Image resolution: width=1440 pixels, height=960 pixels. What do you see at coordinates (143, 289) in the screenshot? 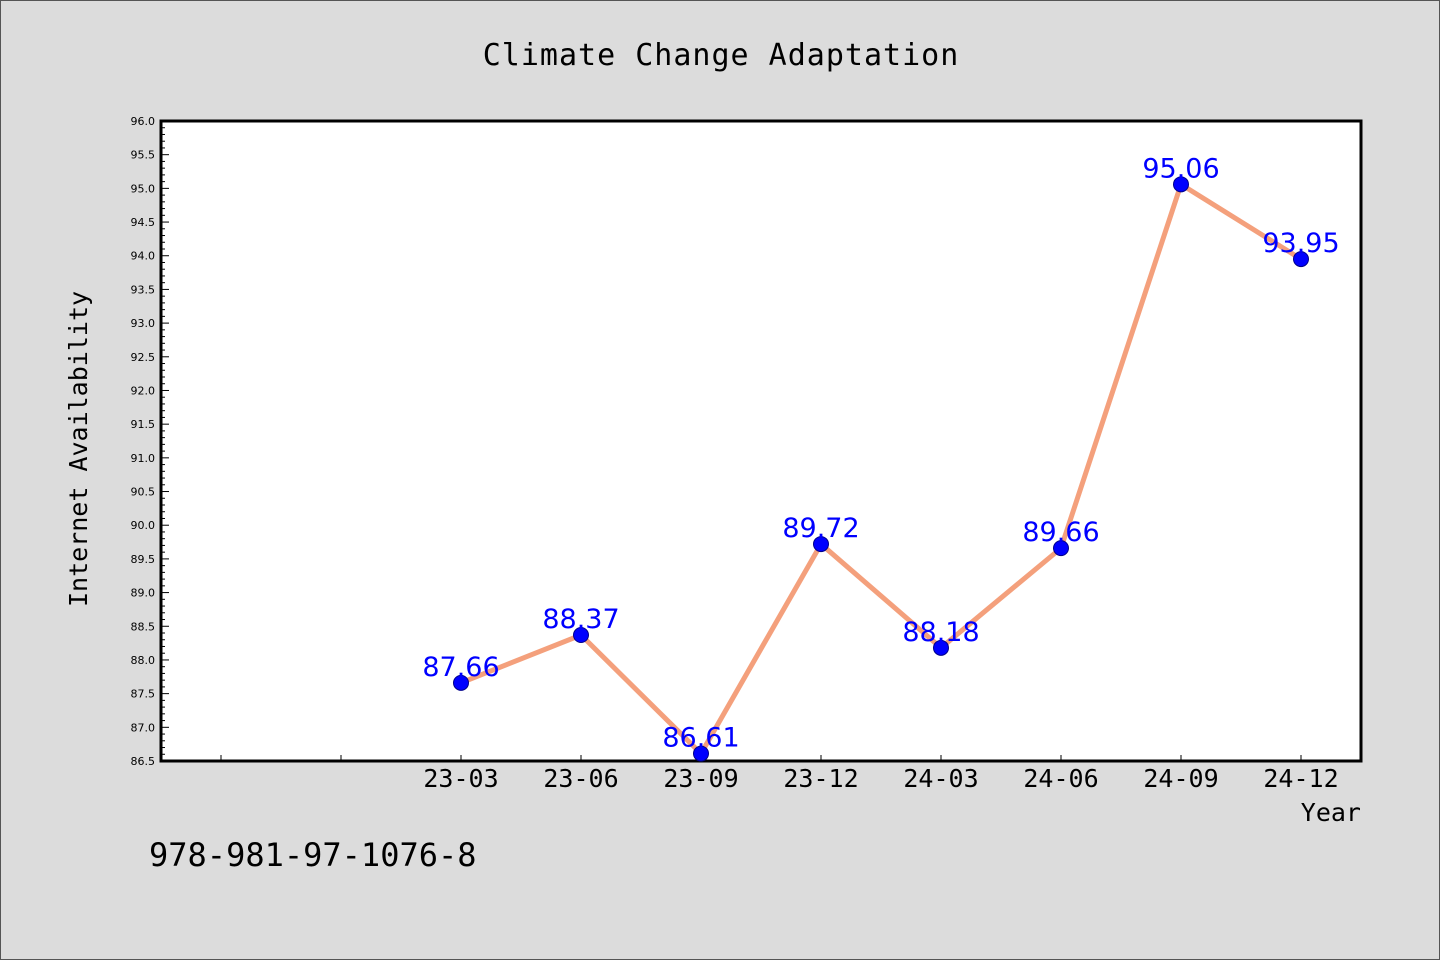
I see `y-tick-label: 93.5` at bounding box center [143, 289].